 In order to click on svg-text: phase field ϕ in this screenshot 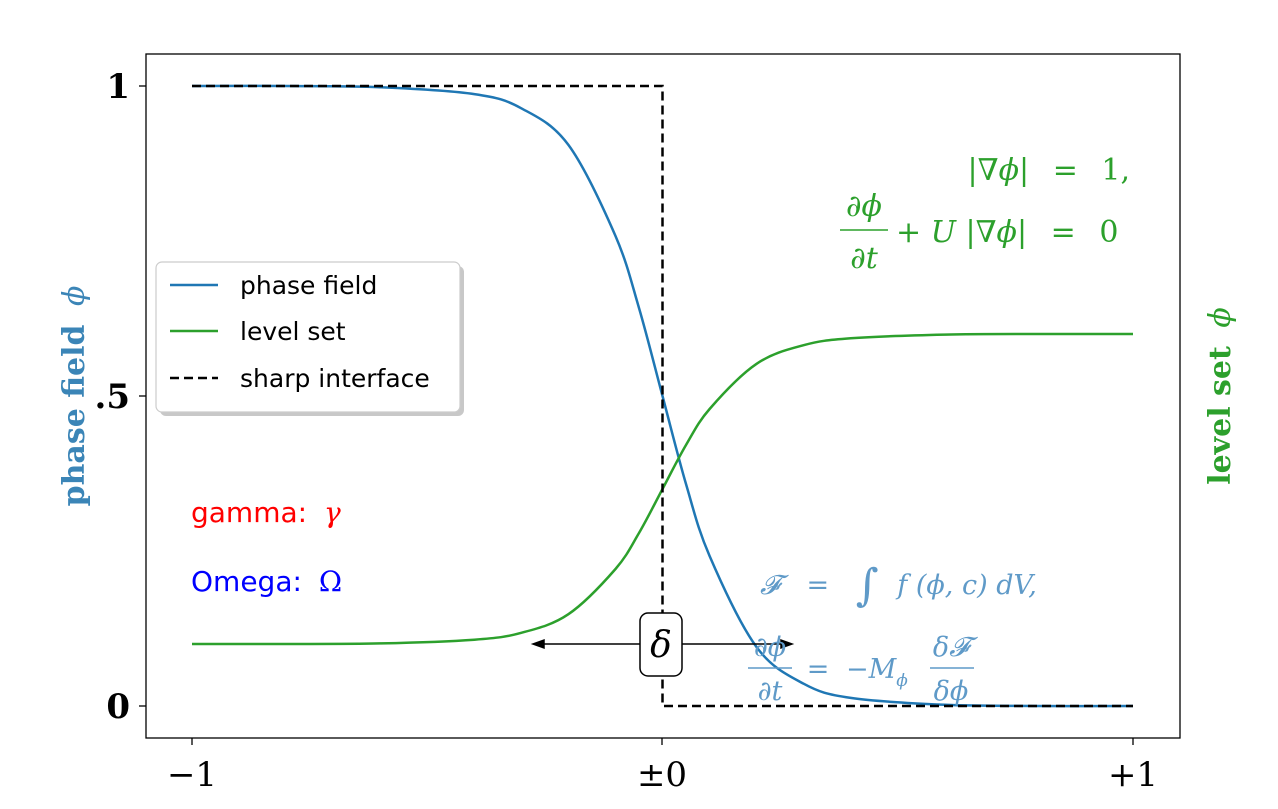, I will do `click(74, 396)`.